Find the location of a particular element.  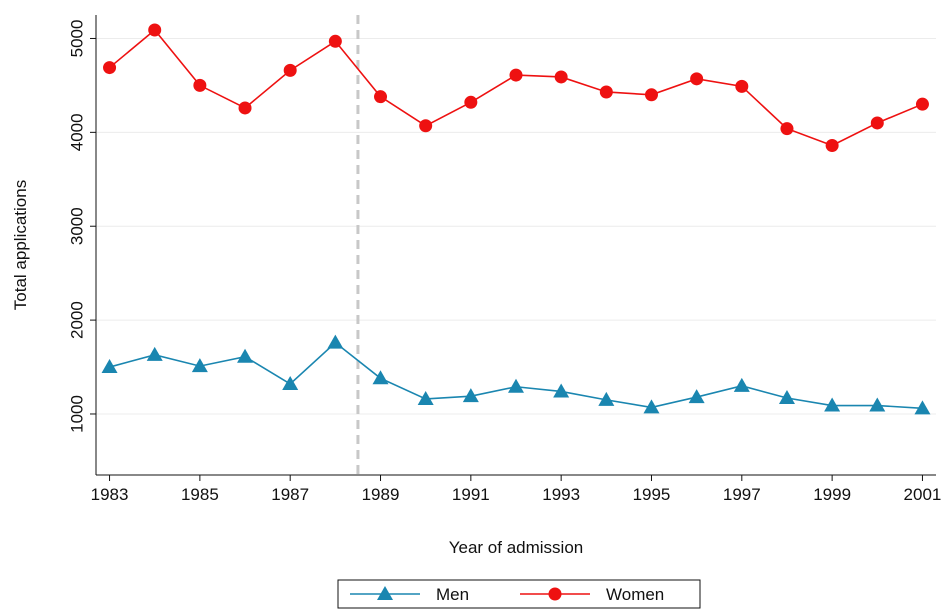

y-tick-label: 1000 is located at coordinates (76, 414).